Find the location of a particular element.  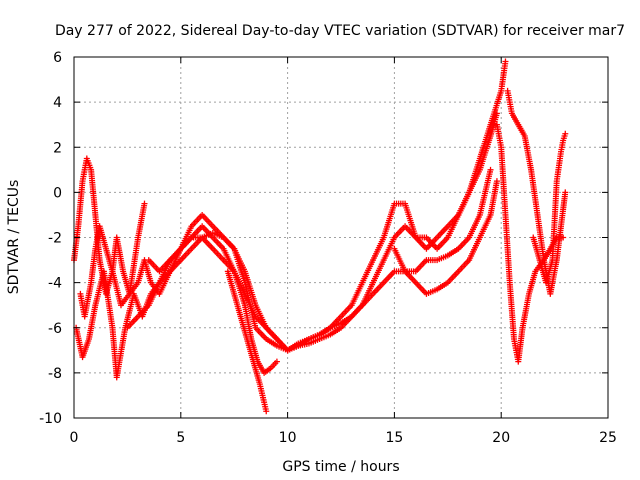

x-tick-label: 5 is located at coordinates (180, 438).